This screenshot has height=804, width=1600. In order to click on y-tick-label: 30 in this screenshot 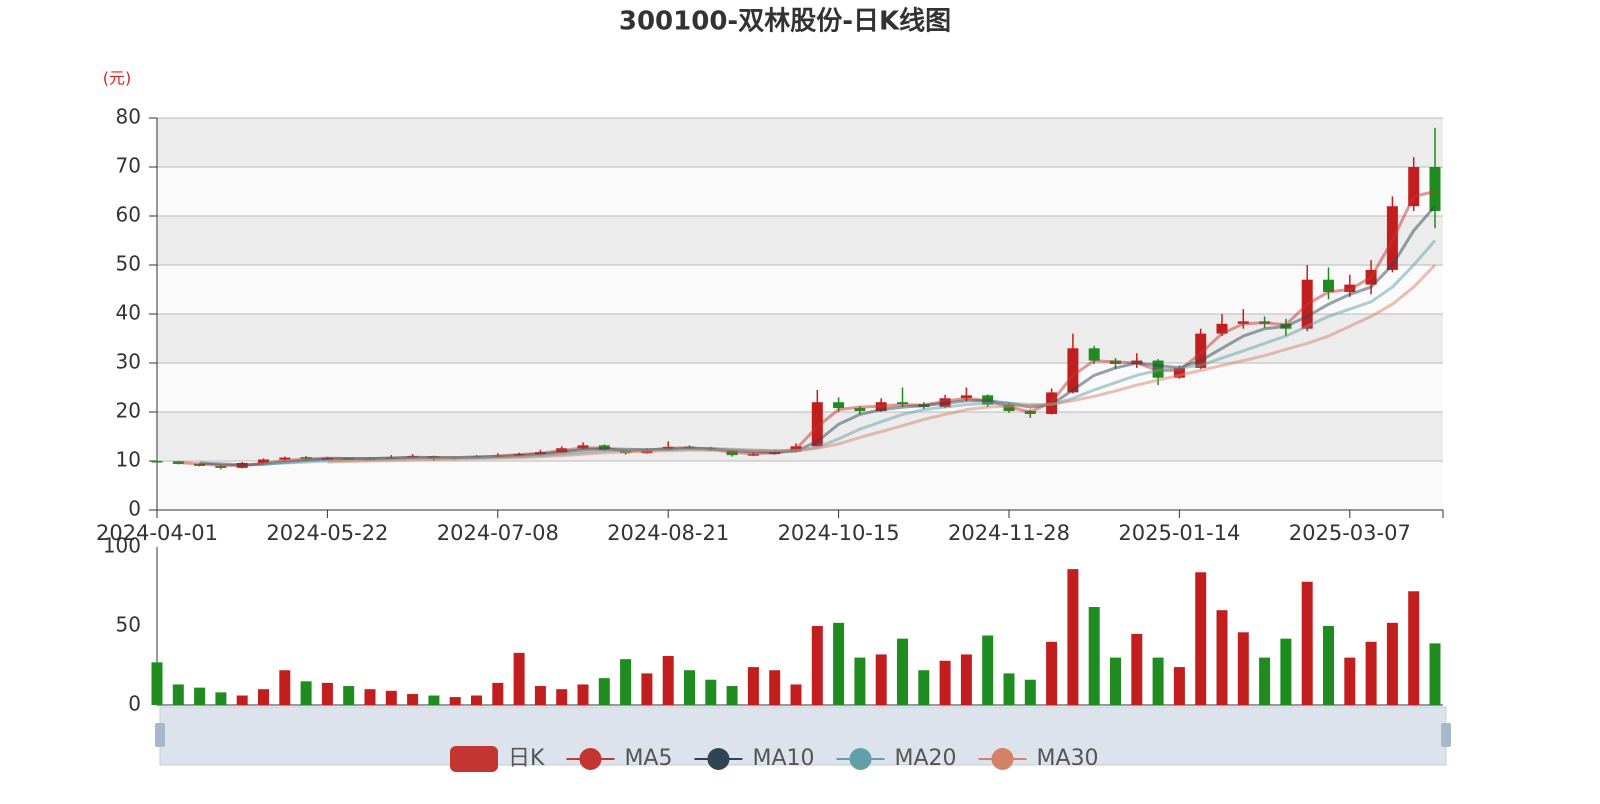, I will do `click(128, 362)`.